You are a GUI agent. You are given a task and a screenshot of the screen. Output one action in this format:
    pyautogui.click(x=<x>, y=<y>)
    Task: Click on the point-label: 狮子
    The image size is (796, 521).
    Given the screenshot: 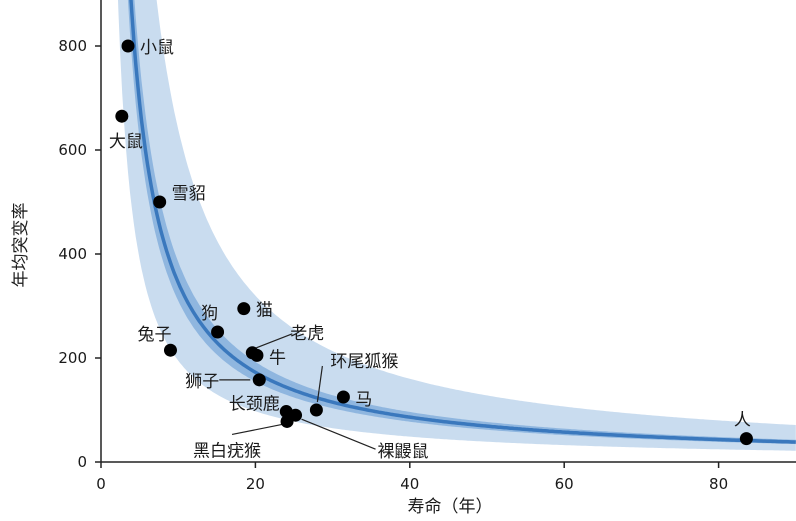 What is the action you would take?
    pyautogui.click(x=202, y=382)
    